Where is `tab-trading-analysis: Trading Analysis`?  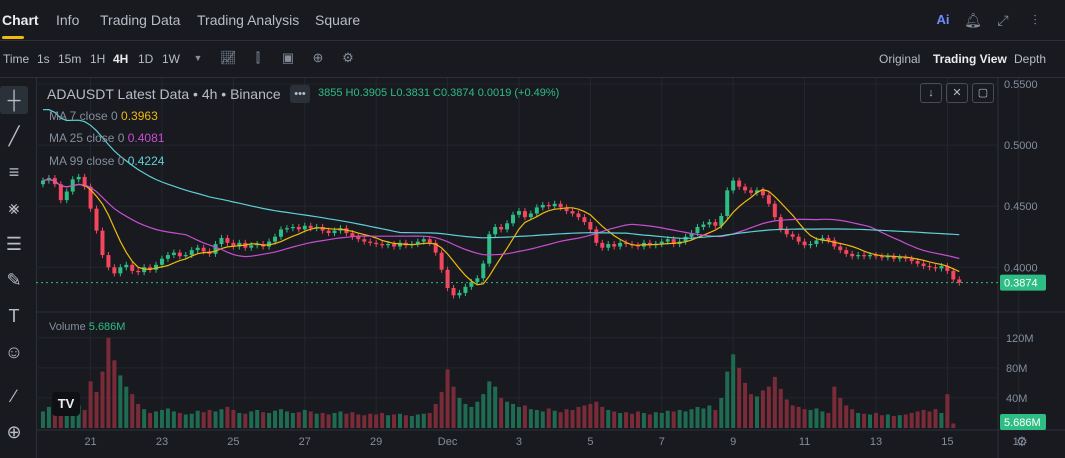
tab-trading-analysis: Trading Analysis is located at coordinates (248, 20).